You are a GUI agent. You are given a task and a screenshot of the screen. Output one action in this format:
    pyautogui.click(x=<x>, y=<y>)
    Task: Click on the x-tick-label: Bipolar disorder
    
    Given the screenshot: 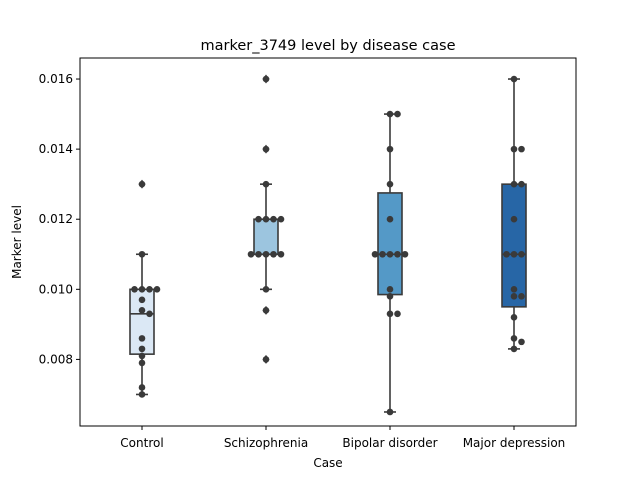 What is the action you would take?
    pyautogui.click(x=389, y=443)
    